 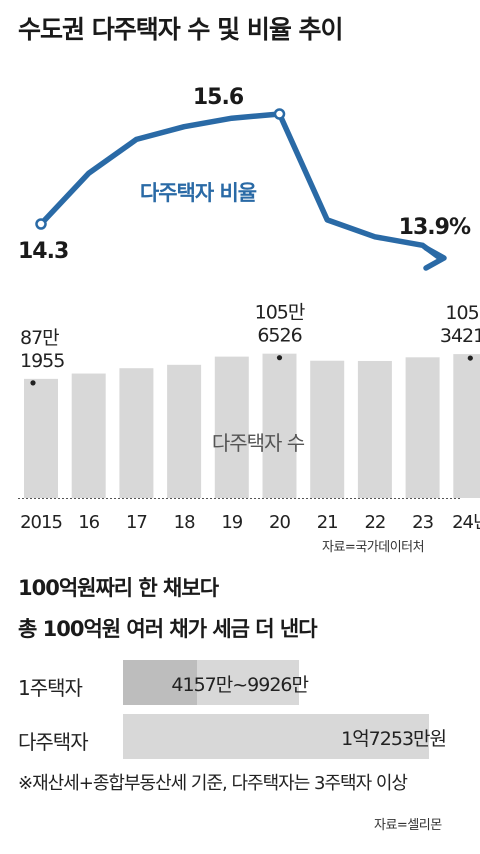 I want to click on line-series-name: 다주택자 비율, so click(x=198, y=193).